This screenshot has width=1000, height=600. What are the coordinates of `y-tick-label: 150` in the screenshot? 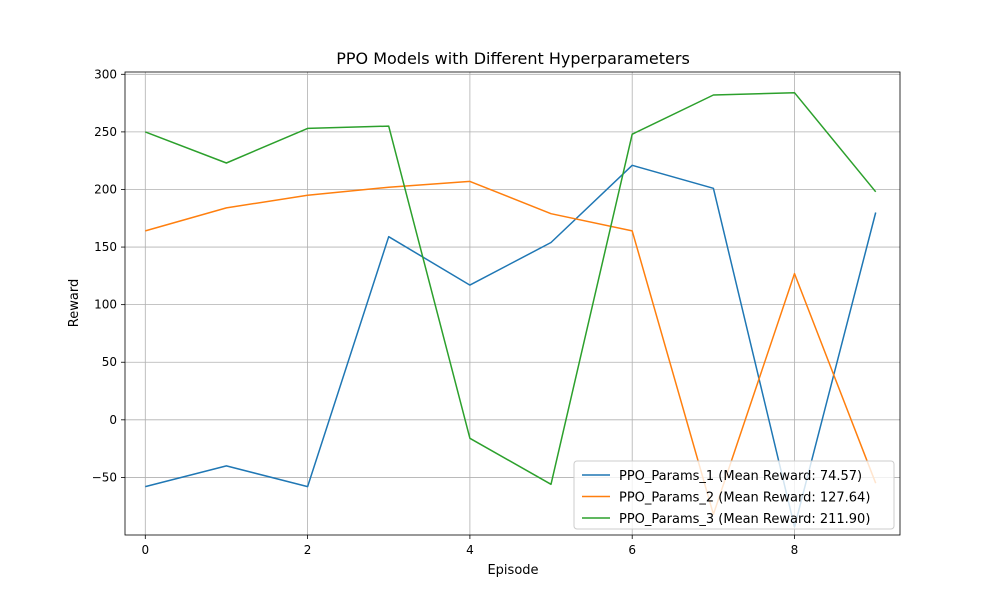 It's located at (105, 247).